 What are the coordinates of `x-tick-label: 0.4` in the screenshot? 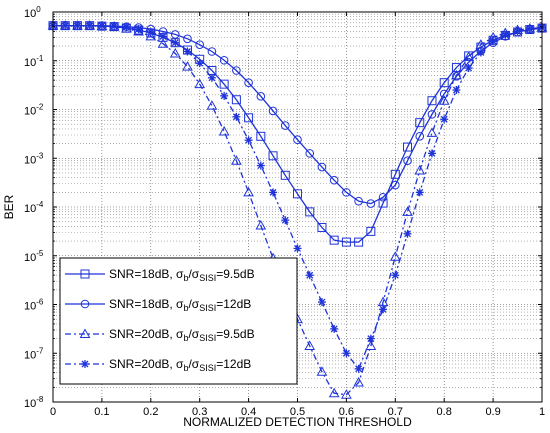 It's located at (248, 412).